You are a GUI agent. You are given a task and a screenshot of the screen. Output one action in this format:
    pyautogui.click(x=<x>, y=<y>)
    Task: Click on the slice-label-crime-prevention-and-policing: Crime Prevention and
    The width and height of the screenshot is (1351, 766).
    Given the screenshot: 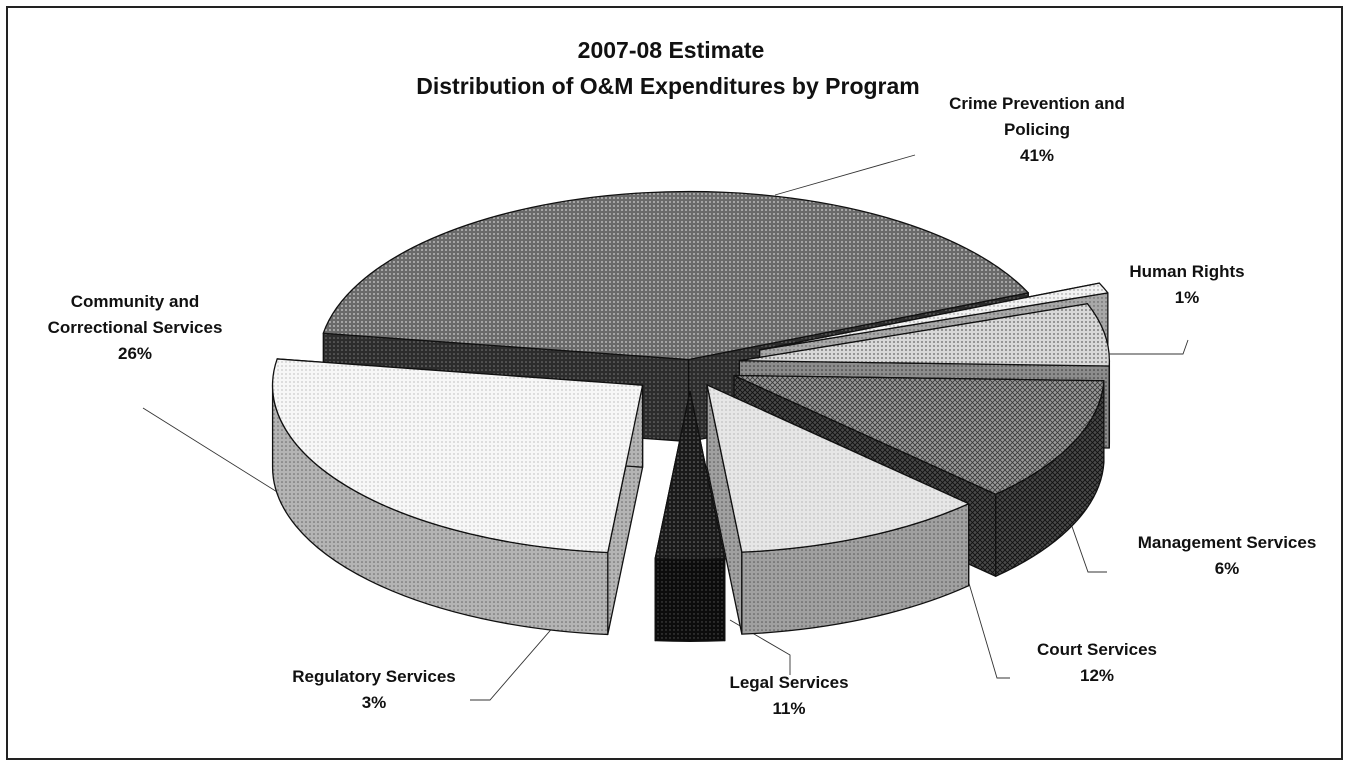 What is the action you would take?
    pyautogui.click(x=1037, y=103)
    